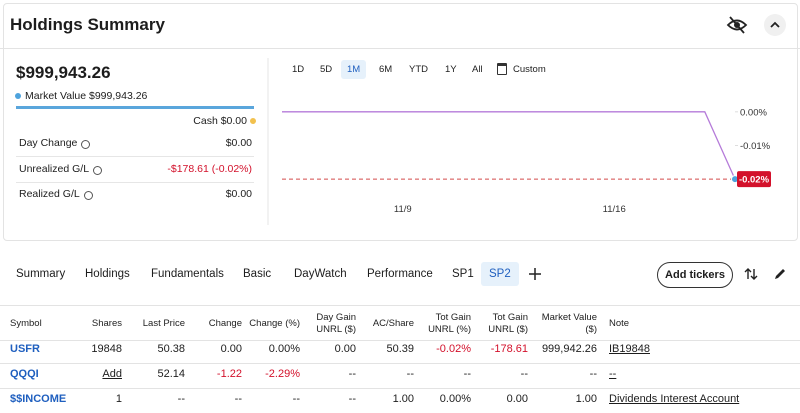  What do you see at coordinates (163, 323) in the screenshot?
I see `column-header: Last Price` at bounding box center [163, 323].